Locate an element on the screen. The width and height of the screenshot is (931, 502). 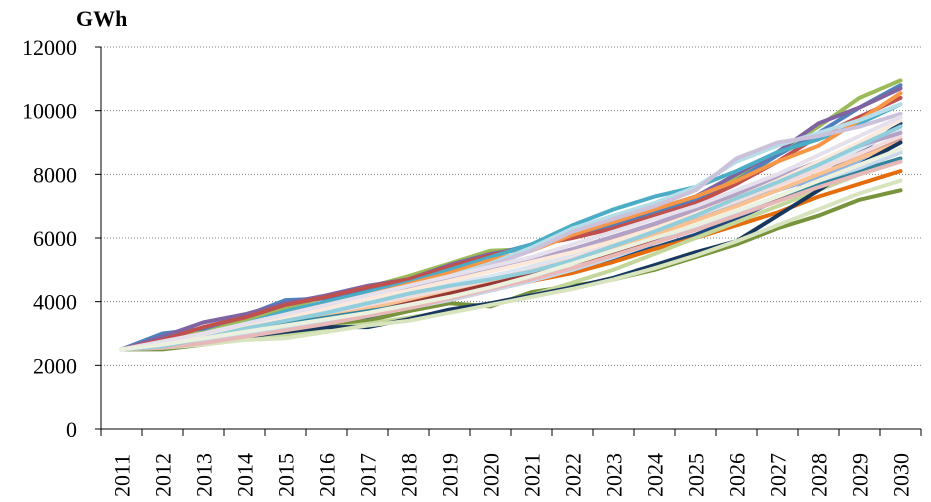
x-tick-label: 2023 is located at coordinates (614, 475).